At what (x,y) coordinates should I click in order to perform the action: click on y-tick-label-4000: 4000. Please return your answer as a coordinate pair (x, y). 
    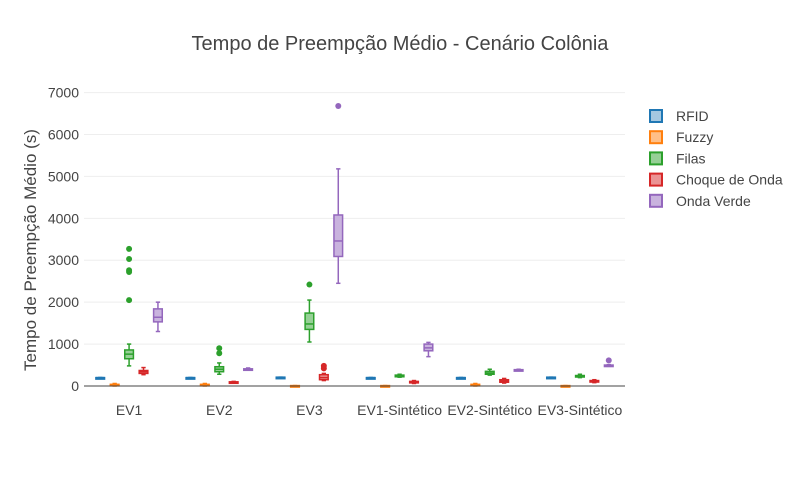
    Looking at the image, I should click on (63, 218).